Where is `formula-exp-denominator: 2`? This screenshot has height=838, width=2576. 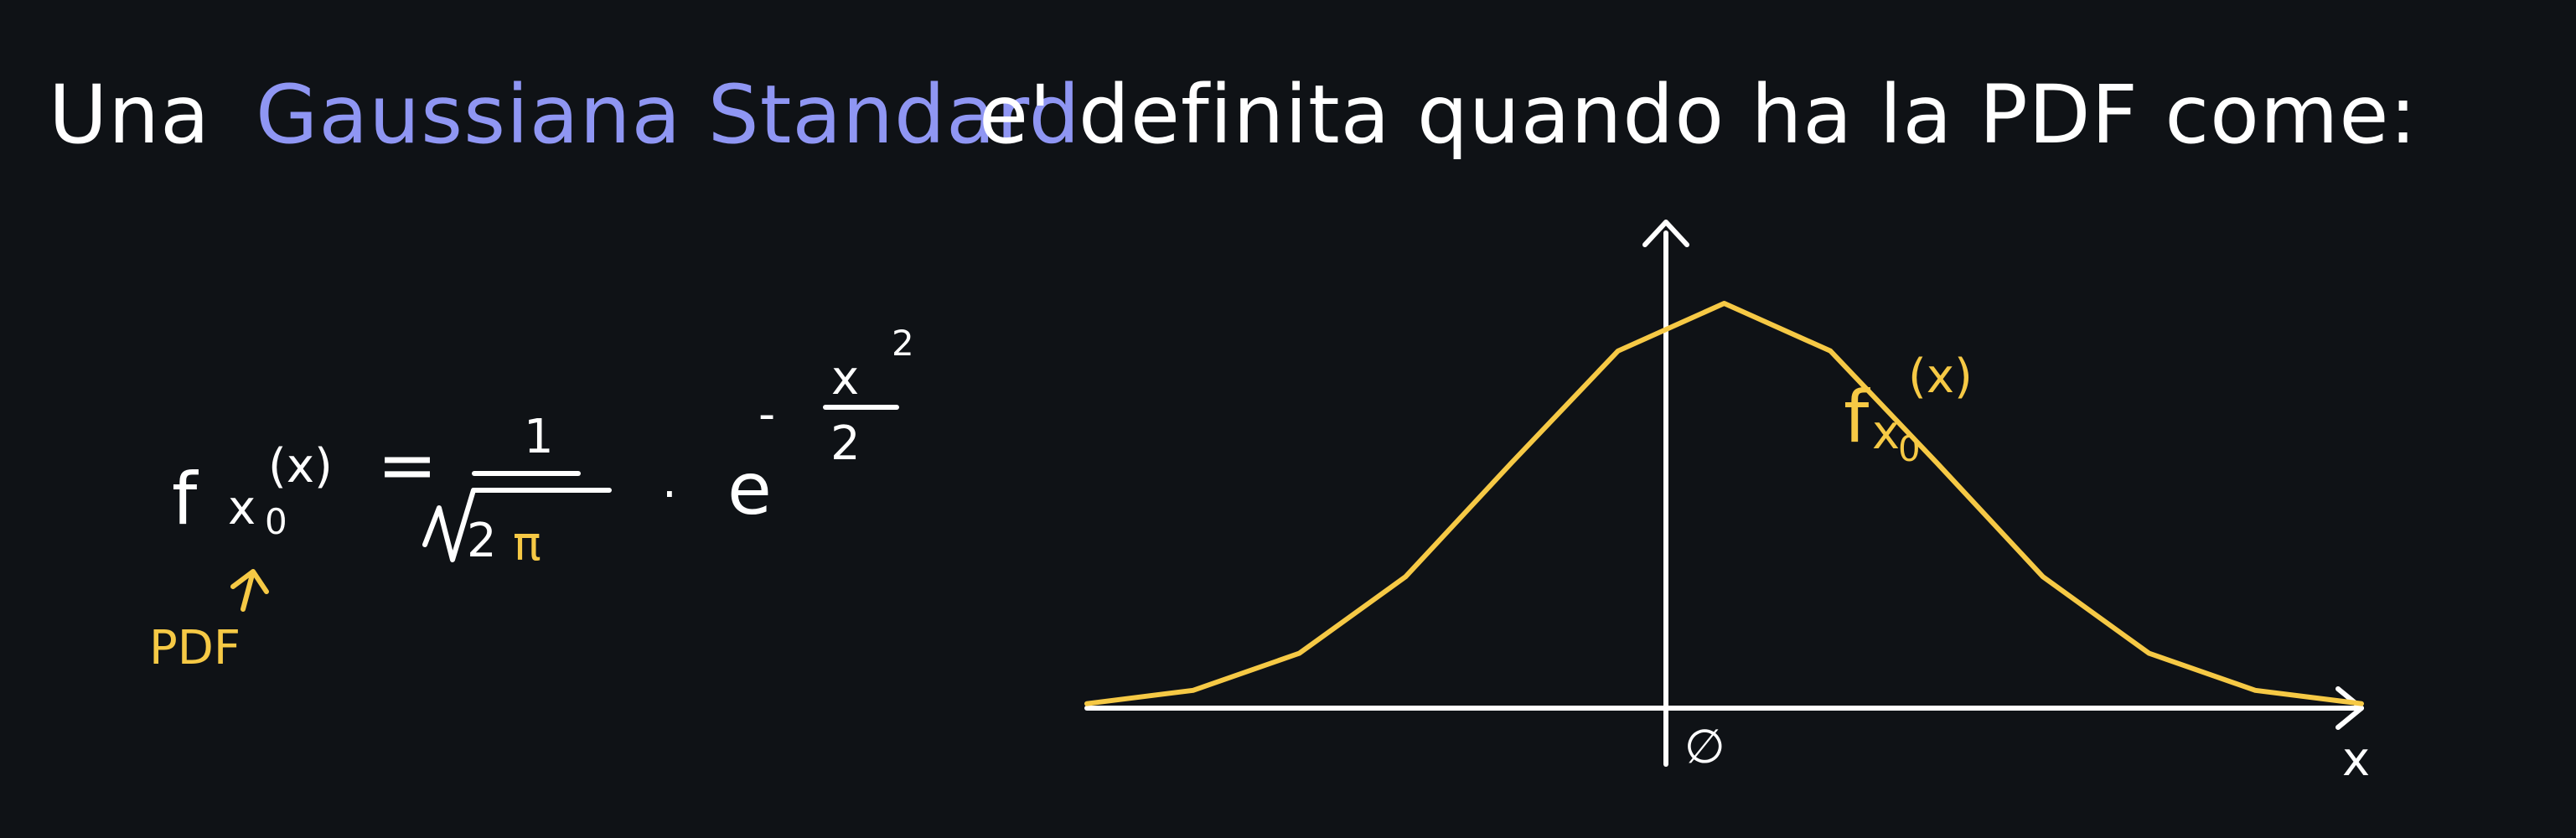 formula-exp-denominator: 2 is located at coordinates (845, 443).